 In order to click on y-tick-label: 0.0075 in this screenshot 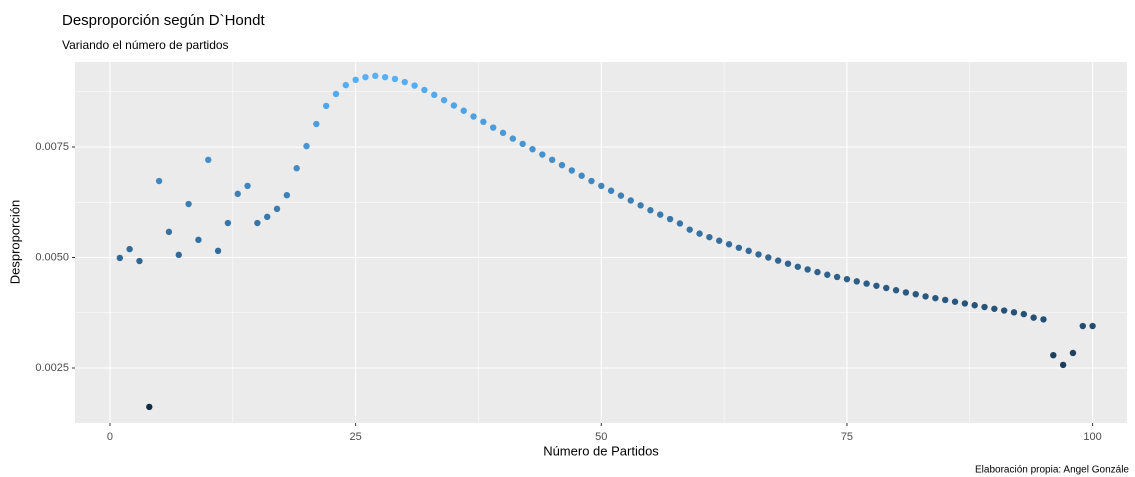, I will do `click(52, 147)`.